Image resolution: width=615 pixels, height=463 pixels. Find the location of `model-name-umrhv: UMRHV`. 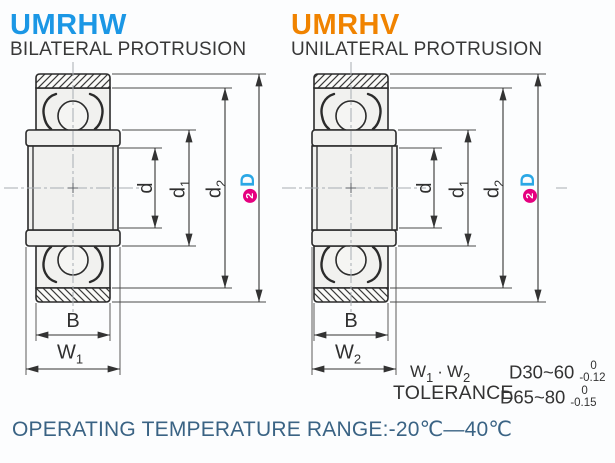

model-name-umrhv: UMRHV is located at coordinates (345, 25).